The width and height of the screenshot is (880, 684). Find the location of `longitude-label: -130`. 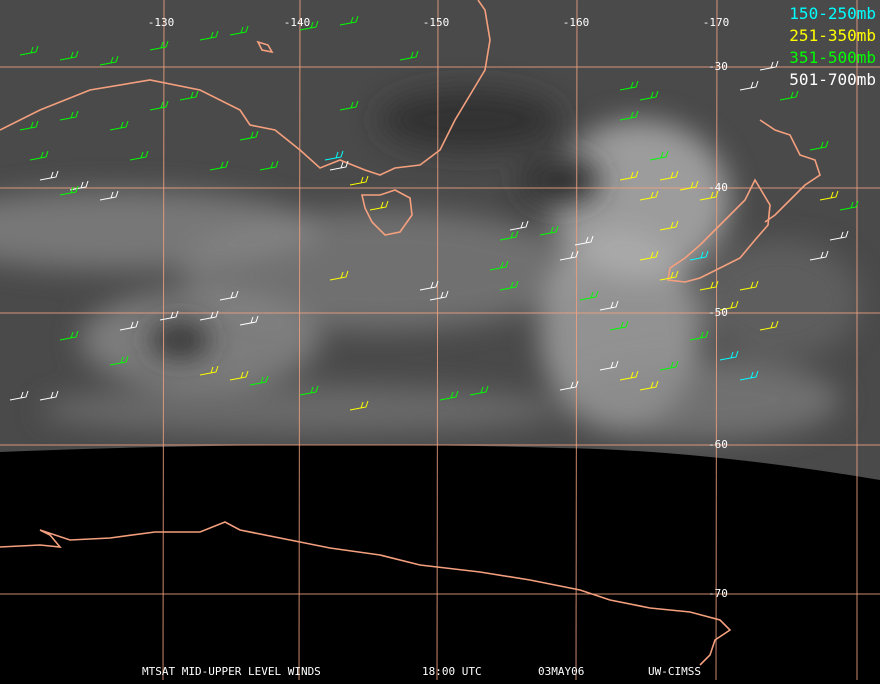

longitude-label: -130 is located at coordinates (161, 22).